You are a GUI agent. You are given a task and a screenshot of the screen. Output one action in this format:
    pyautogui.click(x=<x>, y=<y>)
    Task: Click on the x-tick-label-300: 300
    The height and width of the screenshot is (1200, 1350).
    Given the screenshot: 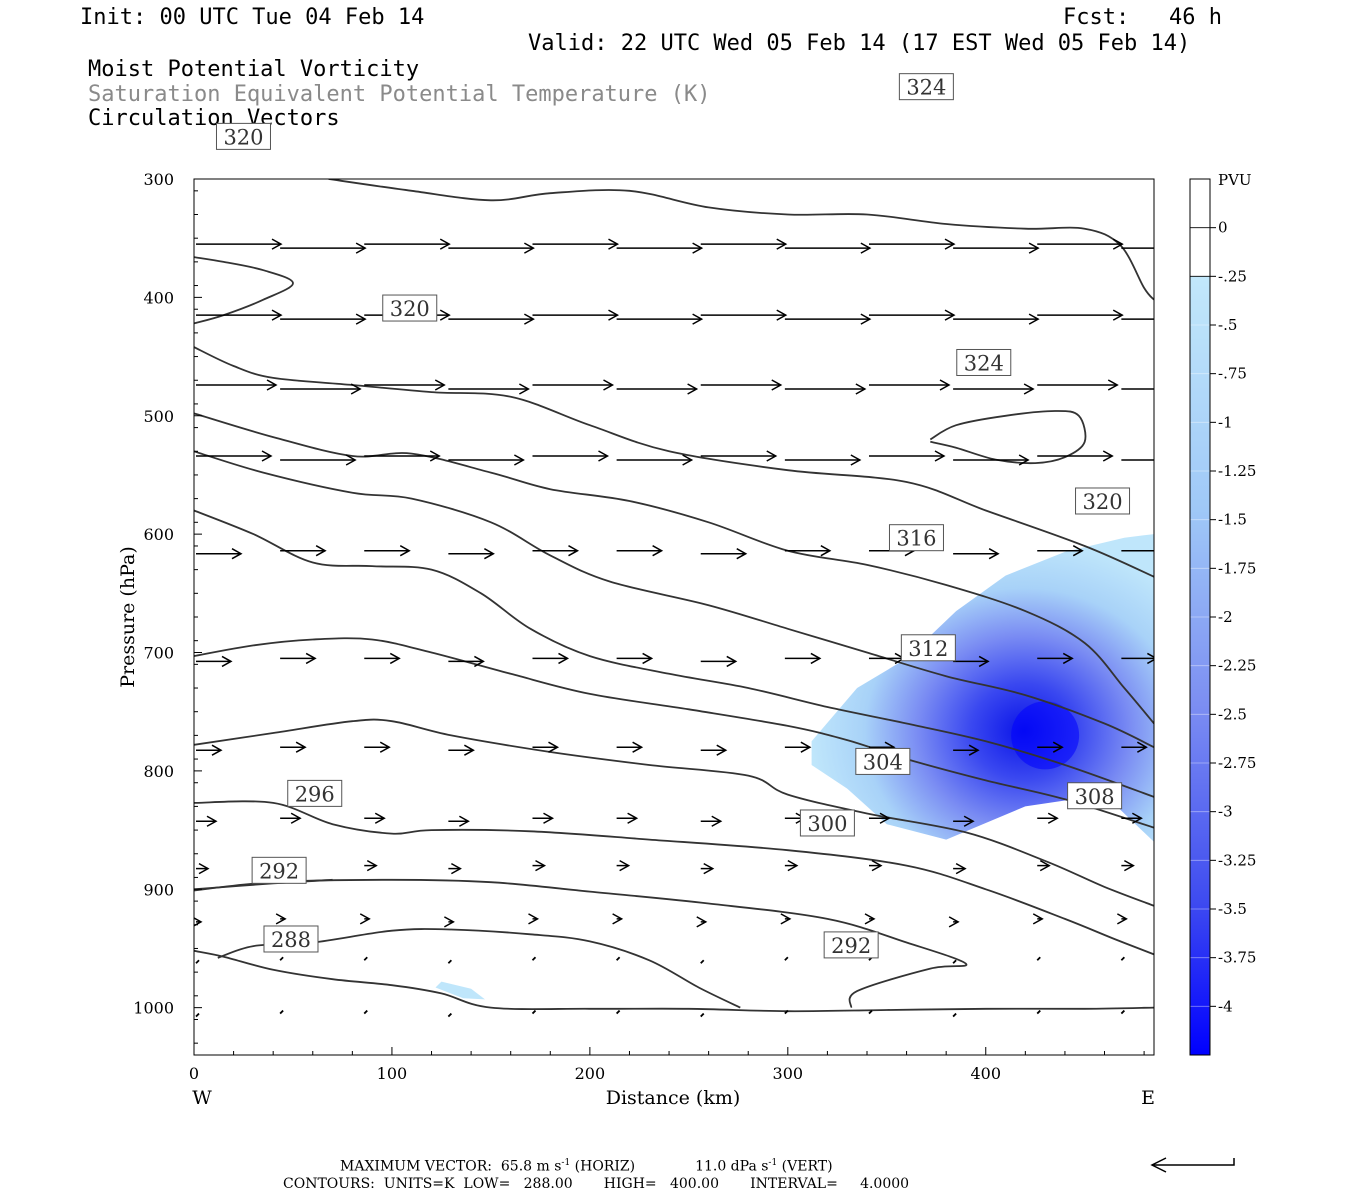 What is the action you would take?
    pyautogui.click(x=788, y=1073)
    